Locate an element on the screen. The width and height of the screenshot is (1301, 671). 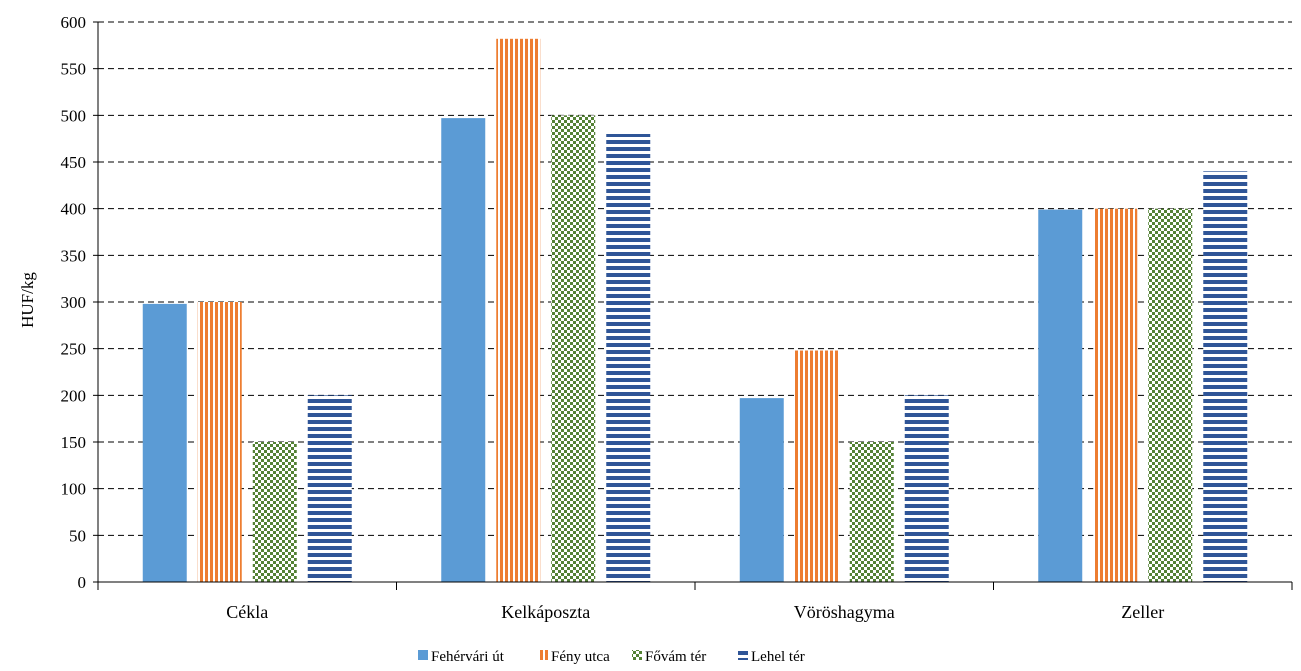
y-tick-label: 550 is located at coordinates (74, 69).